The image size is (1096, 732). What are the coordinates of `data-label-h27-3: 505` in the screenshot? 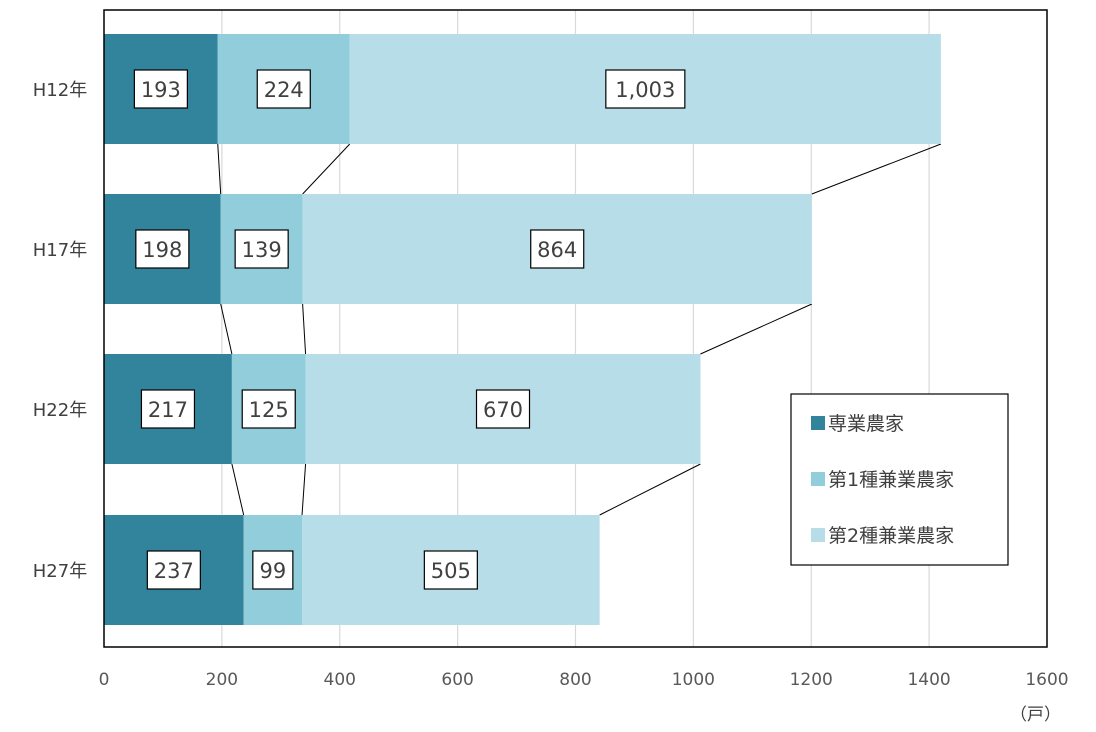 It's located at (451, 571).